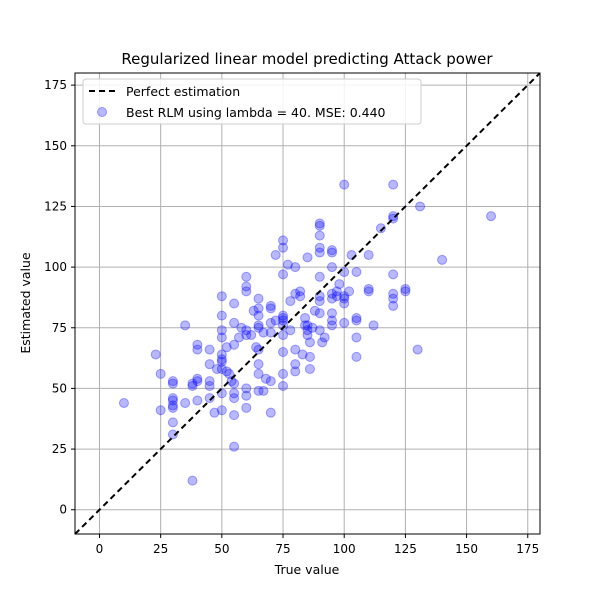 The image size is (600, 600). I want to click on x-tick-label: 125, so click(405, 549).